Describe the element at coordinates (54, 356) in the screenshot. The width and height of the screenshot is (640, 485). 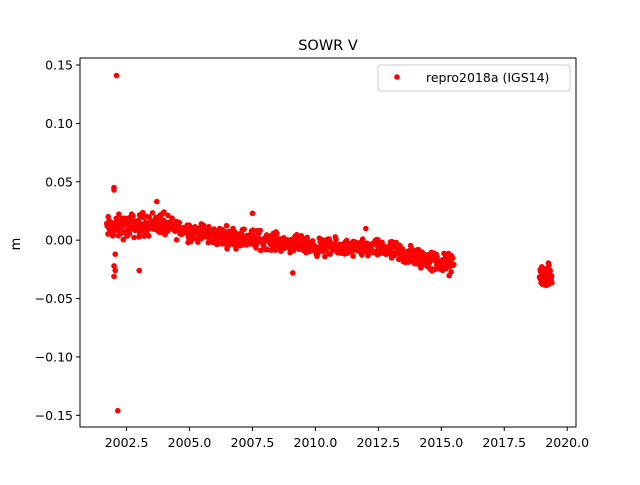
I see `y-tick-label: −0.10` at that location.